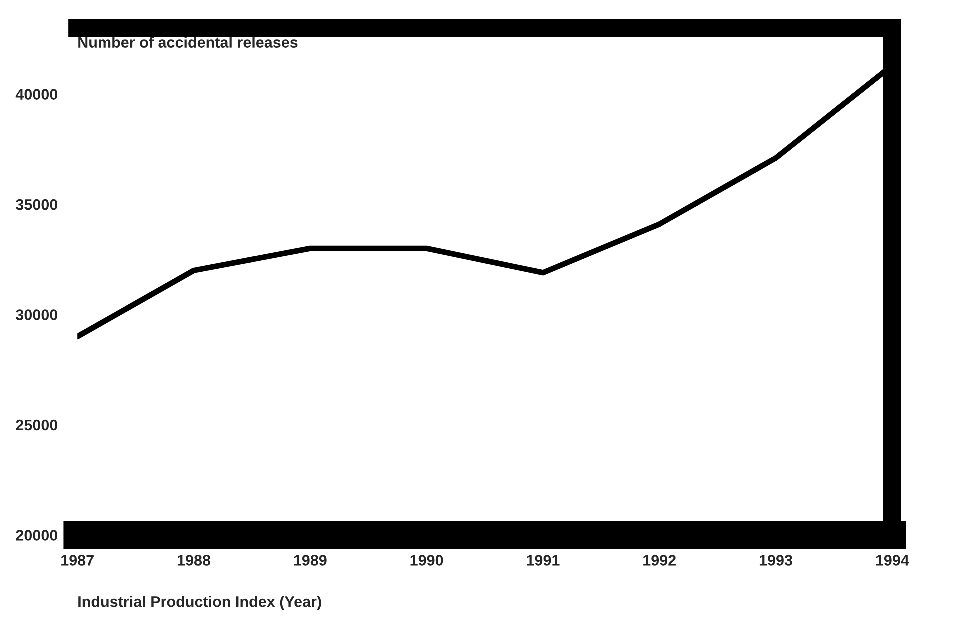 Image resolution: width=970 pixels, height=626 pixels. What do you see at coordinates (37, 94) in the screenshot?
I see `y-tick-label: 40000` at bounding box center [37, 94].